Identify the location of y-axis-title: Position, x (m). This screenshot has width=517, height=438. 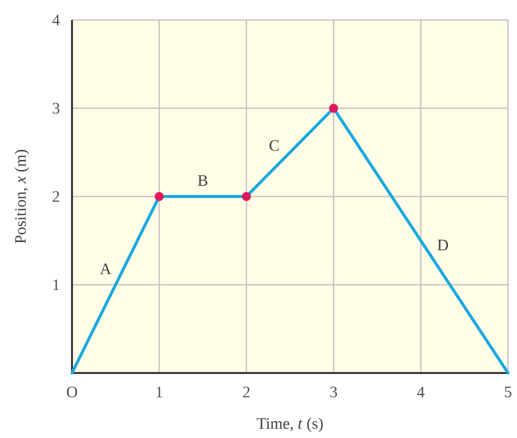
(22, 197).